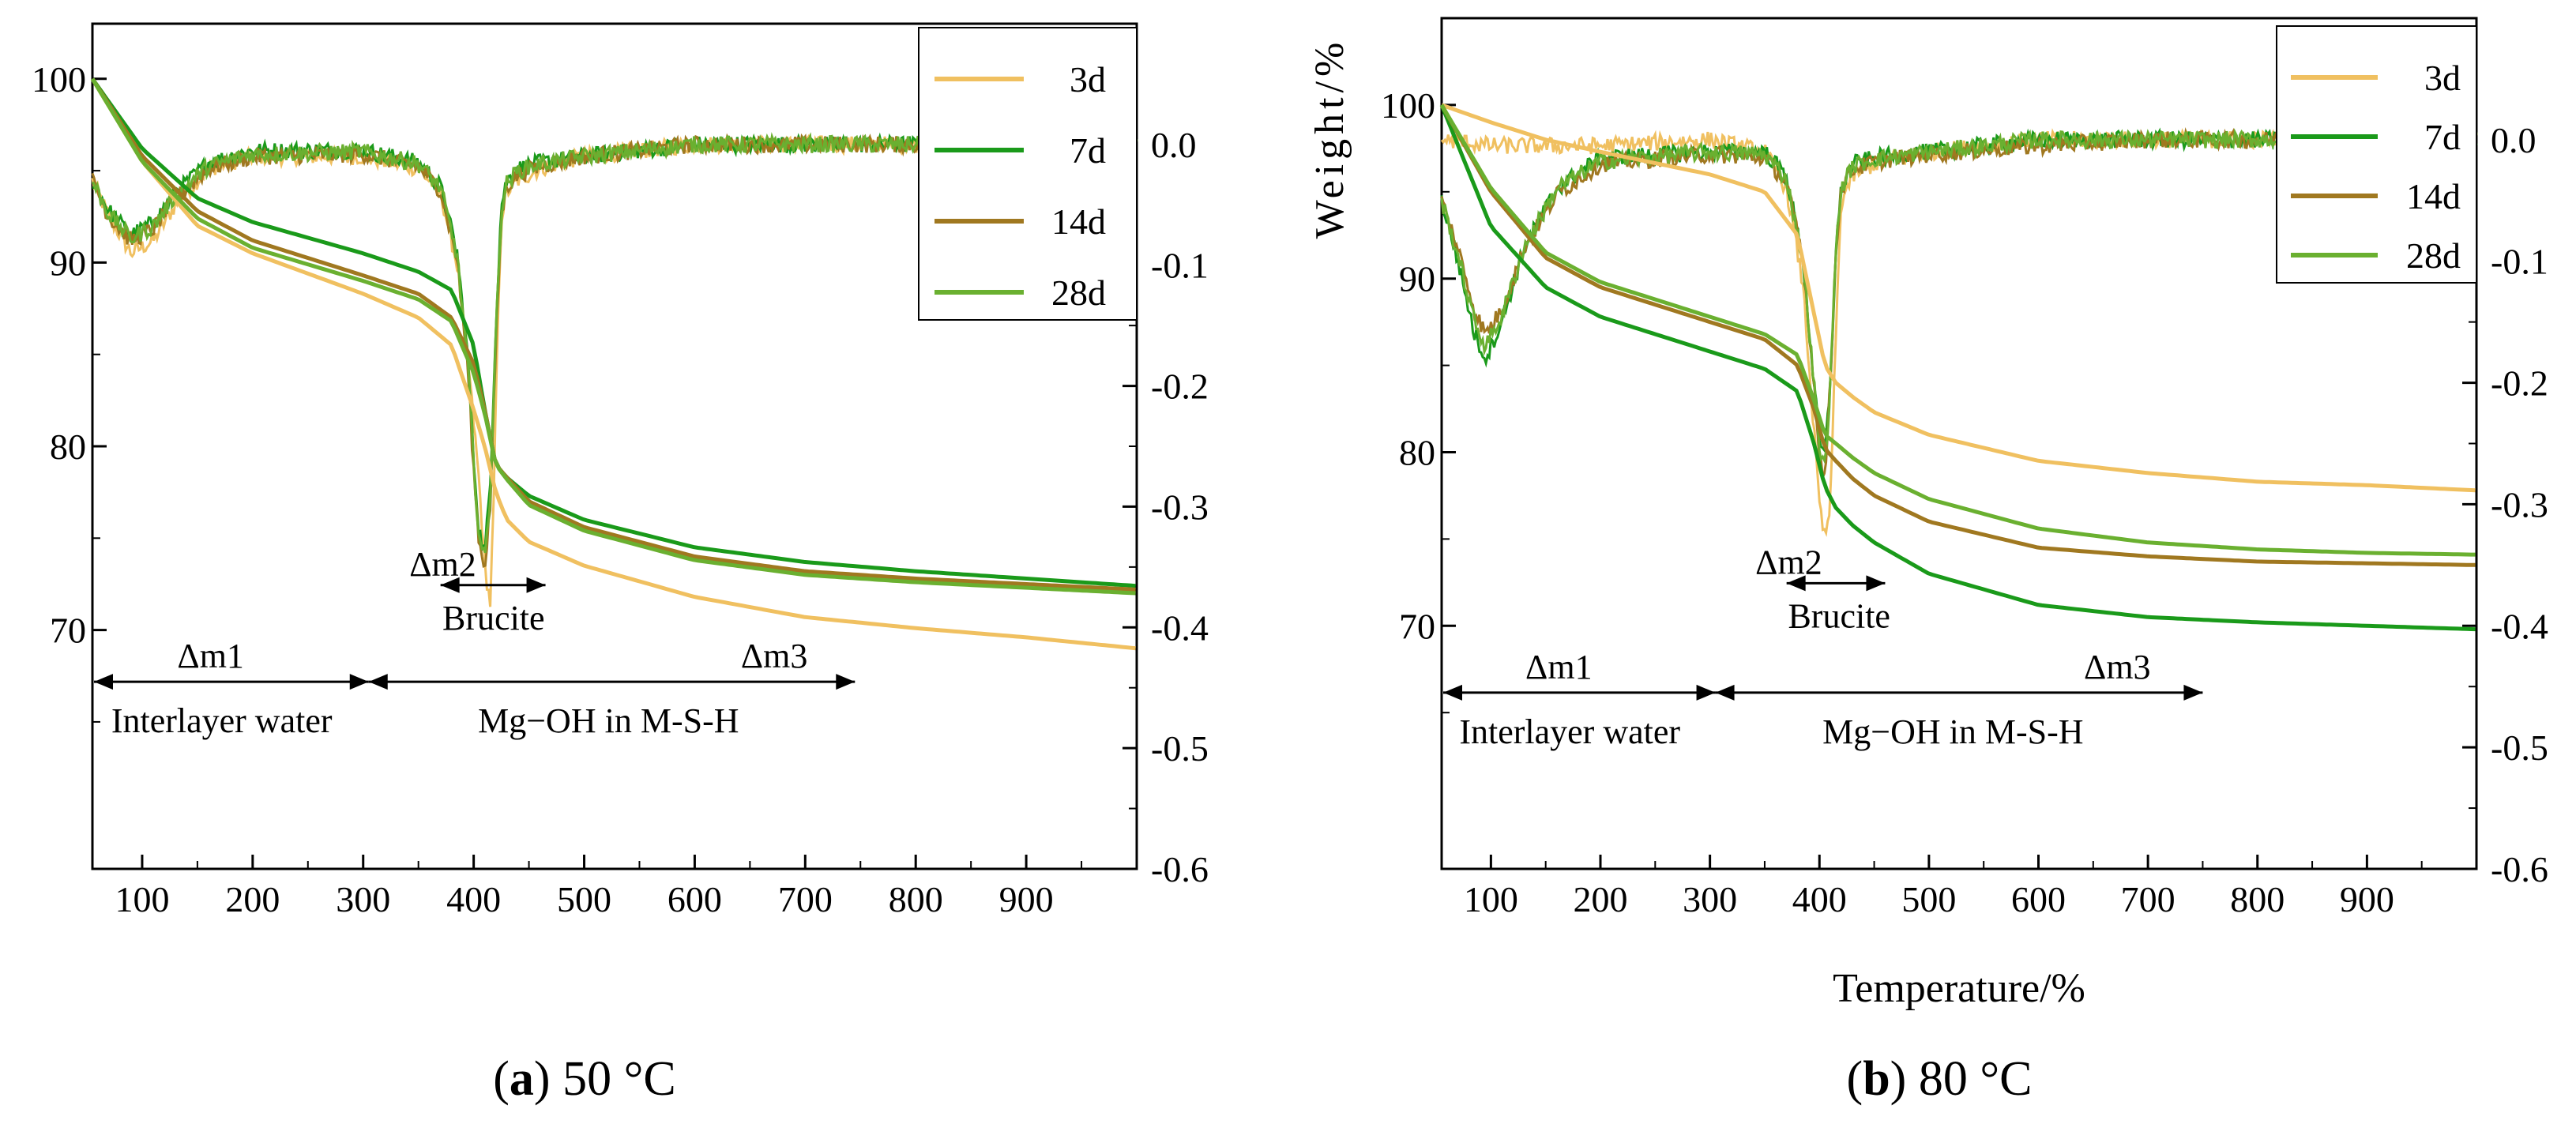 The image size is (2576, 1124). Describe the element at coordinates (1959, 988) in the screenshot. I see `x-axis-title: Temperature/%` at that location.